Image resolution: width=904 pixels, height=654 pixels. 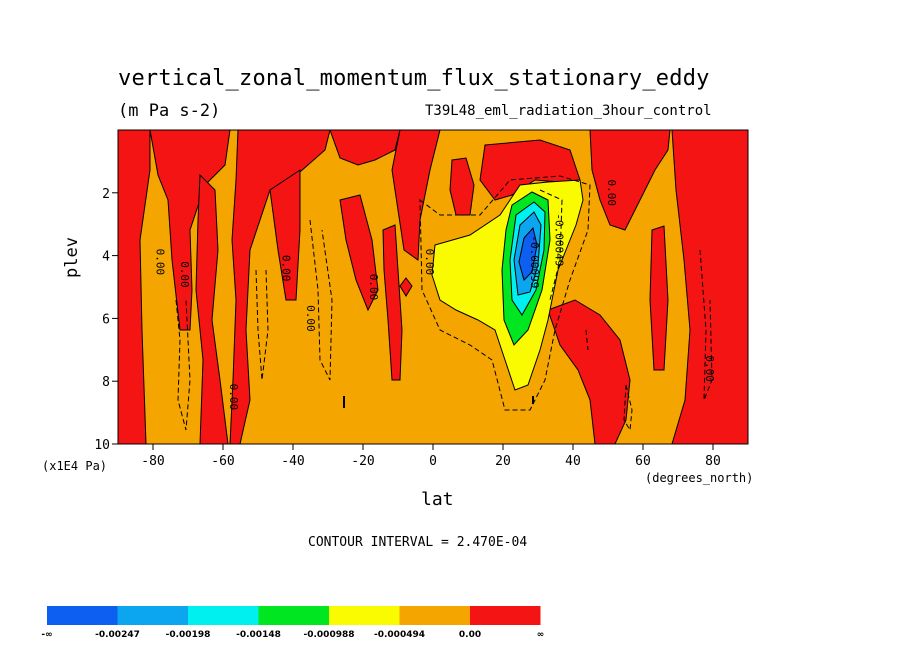 What do you see at coordinates (399, 635) in the screenshot?
I see `colorbar-label: -0.000494` at bounding box center [399, 635].